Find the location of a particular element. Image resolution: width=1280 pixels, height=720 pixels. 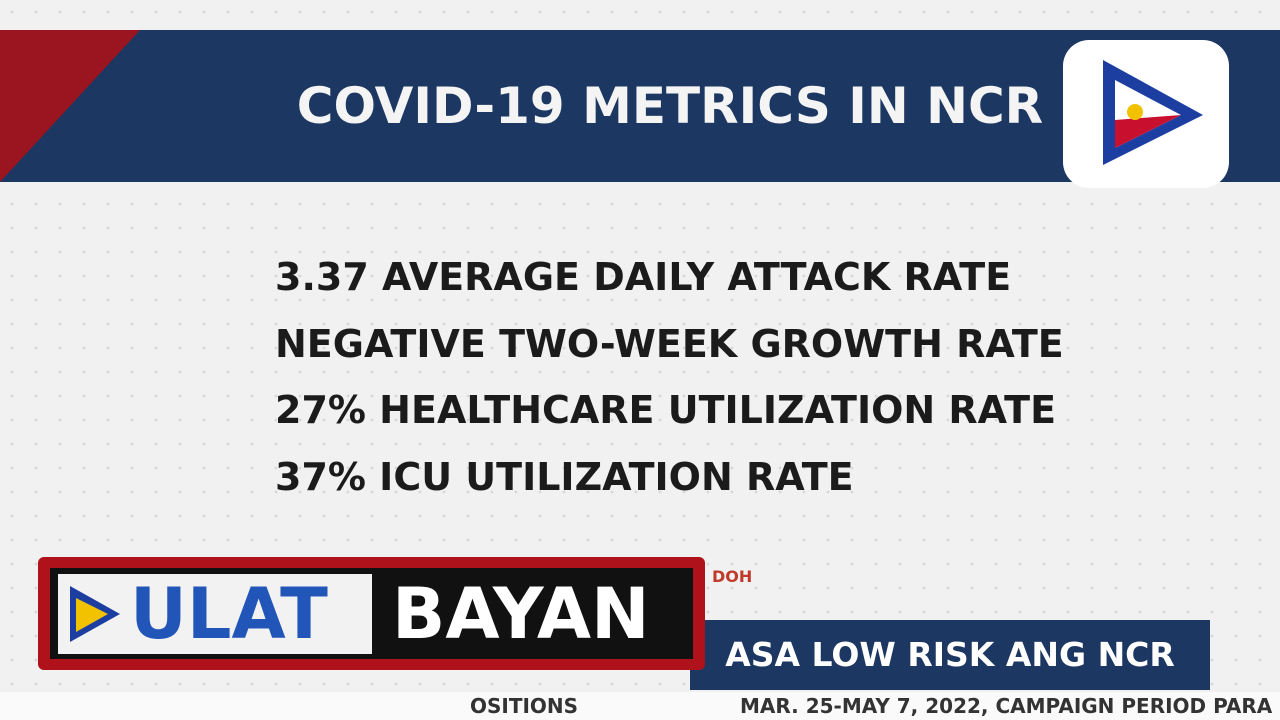

metric: 37% ICU UTILIZATION RATE is located at coordinates (564, 477).